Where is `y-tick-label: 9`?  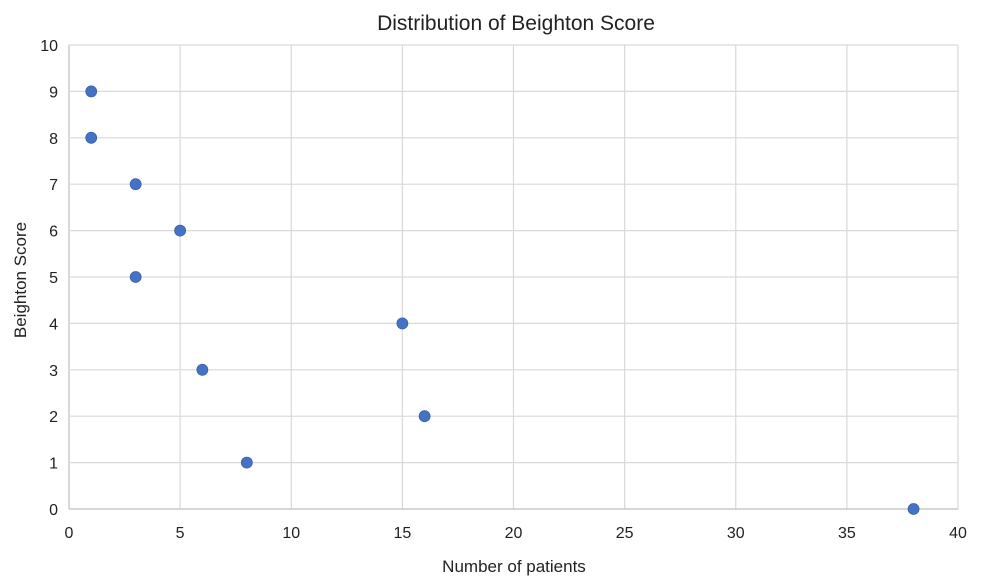 y-tick-label: 9 is located at coordinates (53, 92).